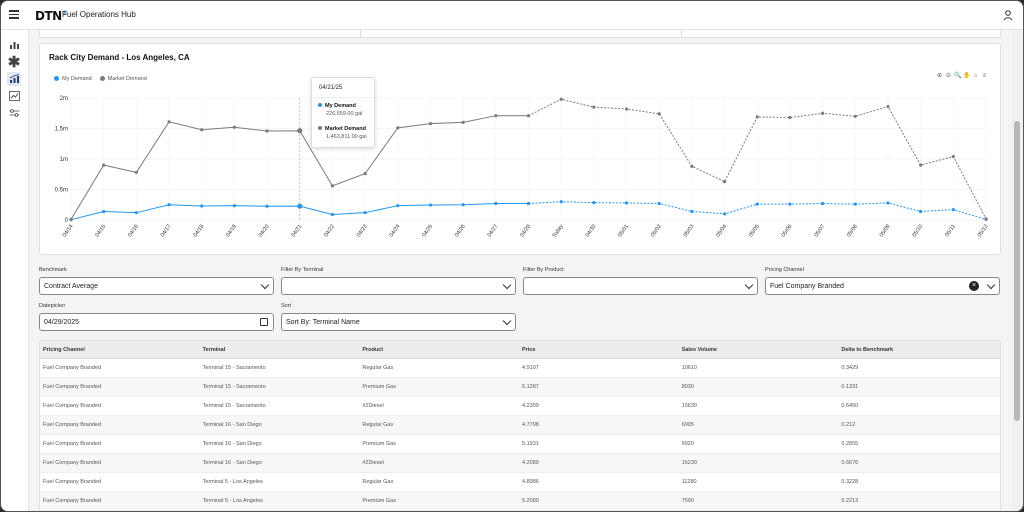 This screenshot has width=1024, height=512. I want to click on x-tick-label: 05/11, so click(950, 231).